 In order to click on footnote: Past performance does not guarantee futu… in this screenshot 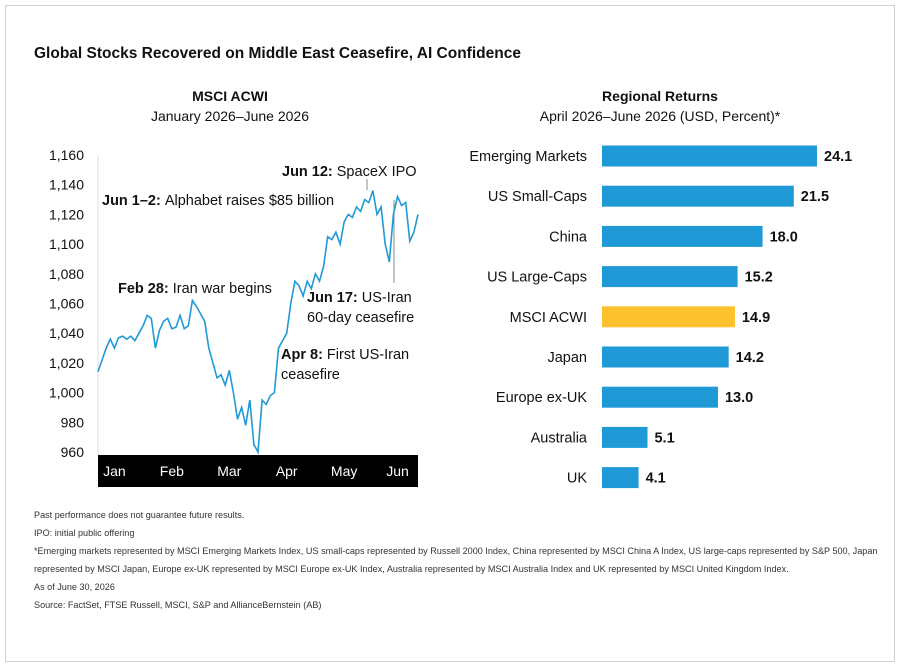, I will do `click(139, 515)`.